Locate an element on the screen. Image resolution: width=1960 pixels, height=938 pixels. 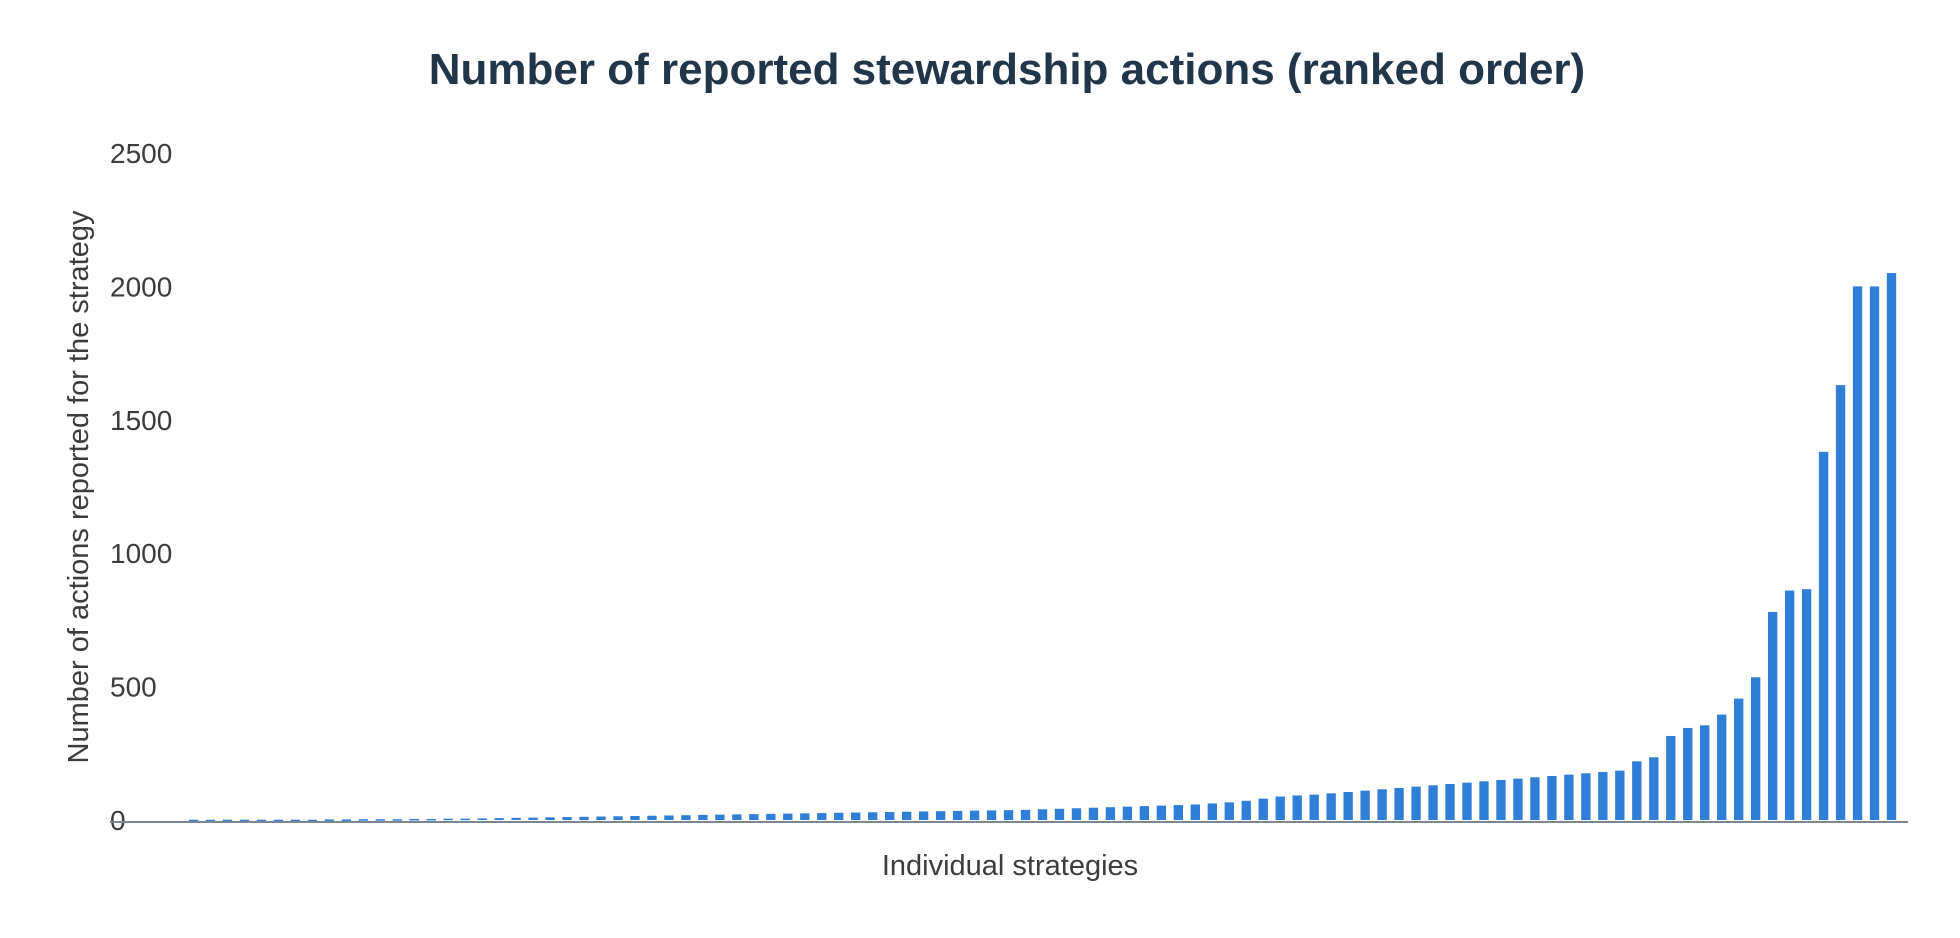
y-tick-label: 1500 is located at coordinates (141, 420).